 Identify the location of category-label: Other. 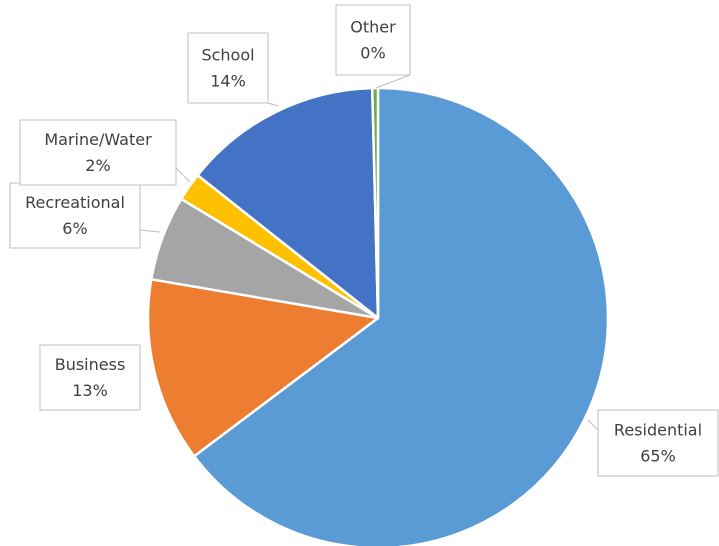
(373, 27).